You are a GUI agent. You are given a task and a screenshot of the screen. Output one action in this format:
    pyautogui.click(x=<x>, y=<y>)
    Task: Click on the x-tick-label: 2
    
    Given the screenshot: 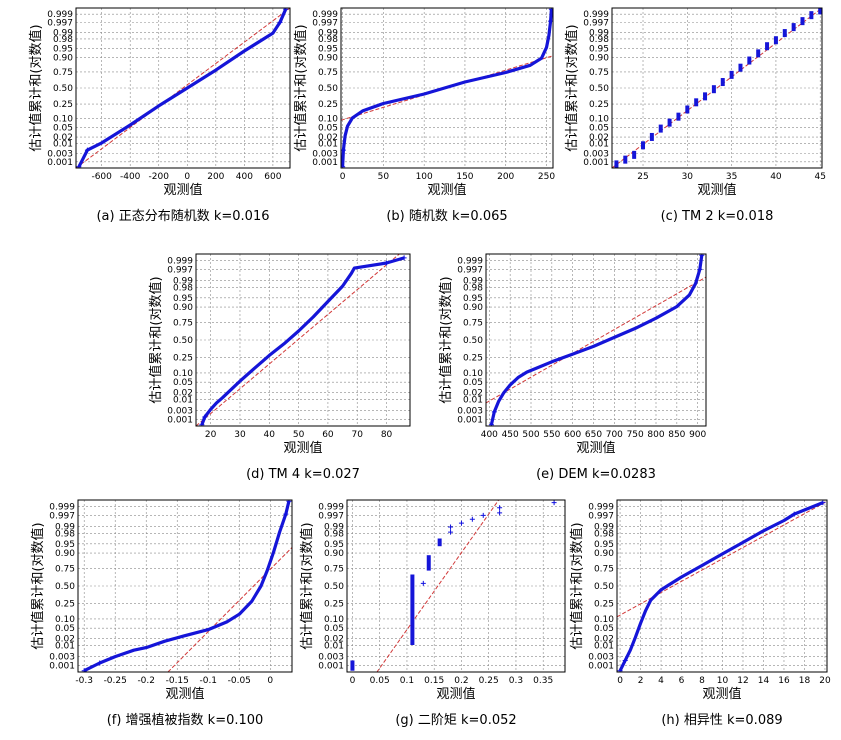 What is the action you would take?
    pyautogui.click(x=641, y=681)
    